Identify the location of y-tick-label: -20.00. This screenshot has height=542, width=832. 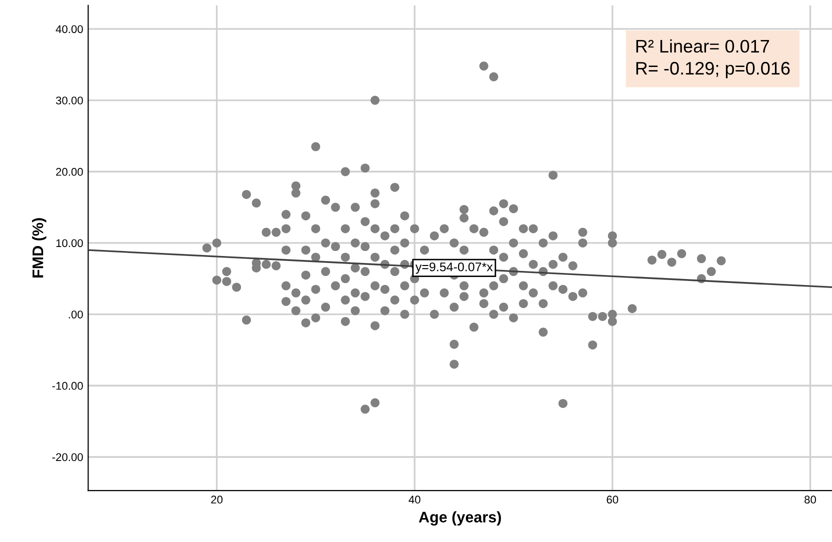
(67, 457).